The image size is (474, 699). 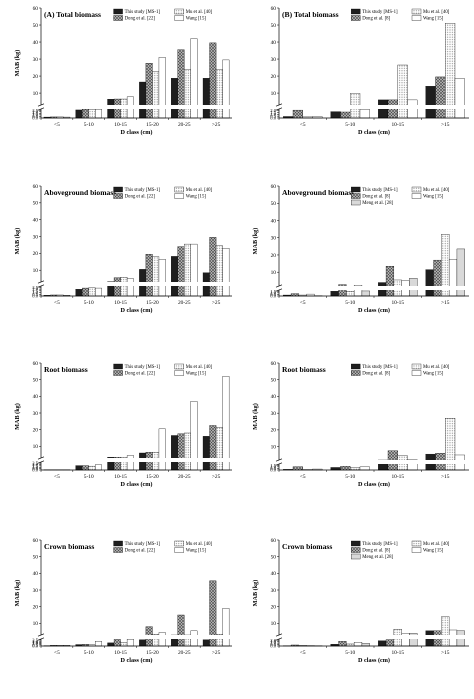 I want to click on bar-this-study-ms-1--3, so click(x=111, y=644).